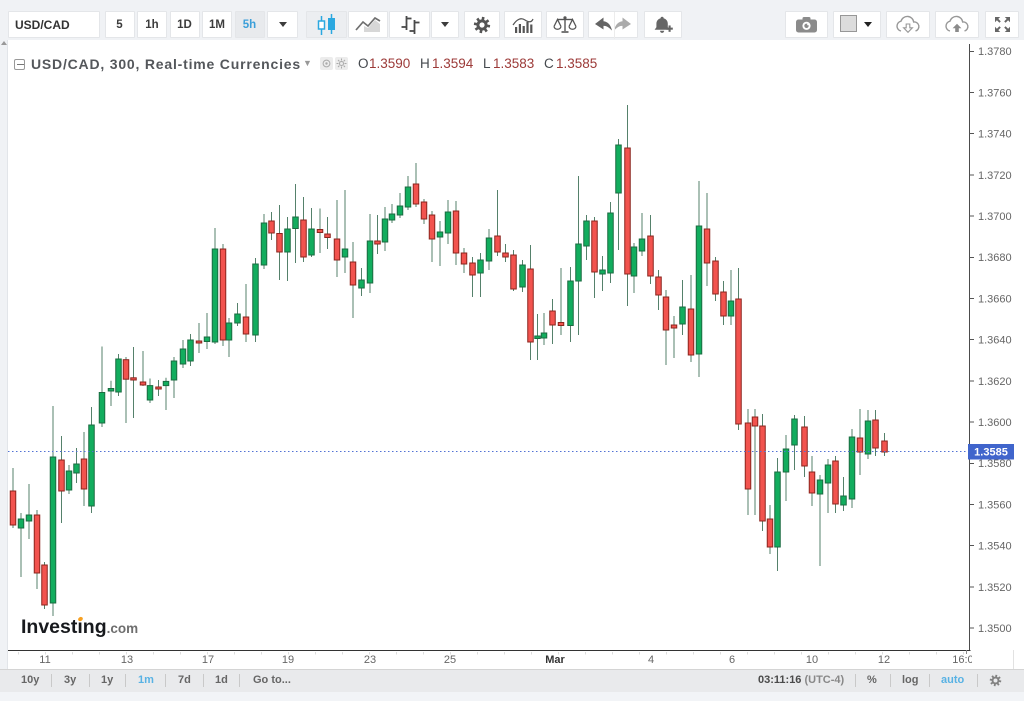 The width and height of the screenshot is (1024, 701). What do you see at coordinates (995, 52) in the screenshot?
I see `svg-text: 1.3780` at bounding box center [995, 52].